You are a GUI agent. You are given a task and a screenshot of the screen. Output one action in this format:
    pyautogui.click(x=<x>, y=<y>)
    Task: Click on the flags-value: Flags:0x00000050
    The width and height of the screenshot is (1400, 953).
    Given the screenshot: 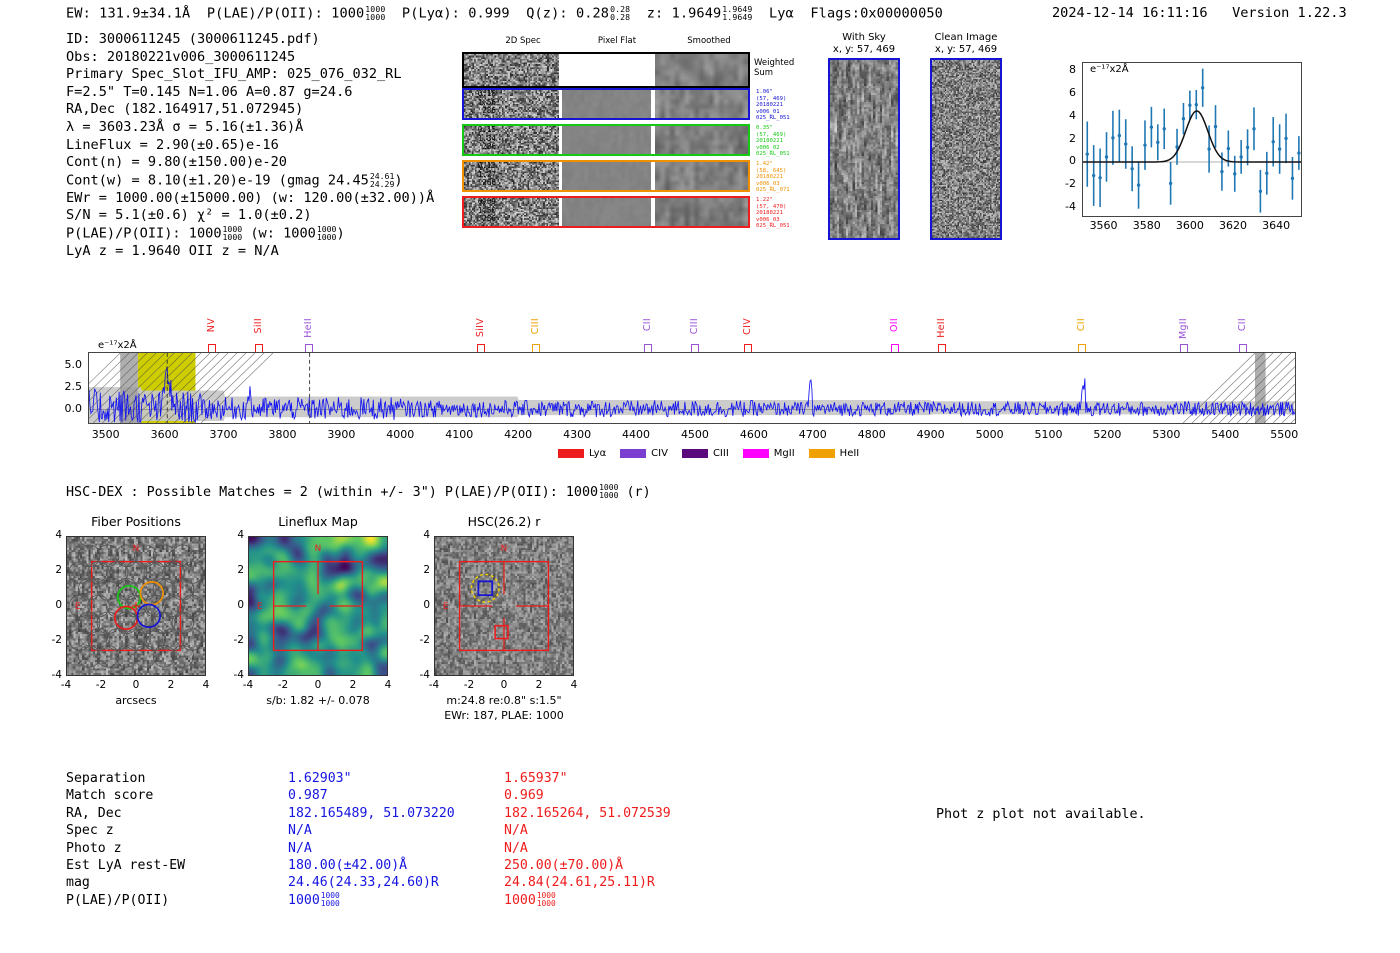 What is the action you would take?
    pyautogui.click(x=876, y=13)
    